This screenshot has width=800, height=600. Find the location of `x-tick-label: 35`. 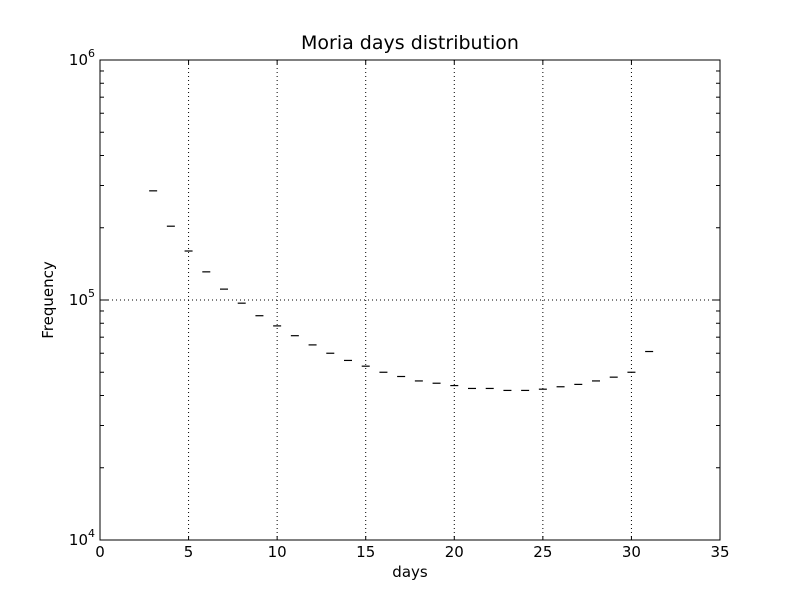

x-tick-label: 35 is located at coordinates (719, 552).